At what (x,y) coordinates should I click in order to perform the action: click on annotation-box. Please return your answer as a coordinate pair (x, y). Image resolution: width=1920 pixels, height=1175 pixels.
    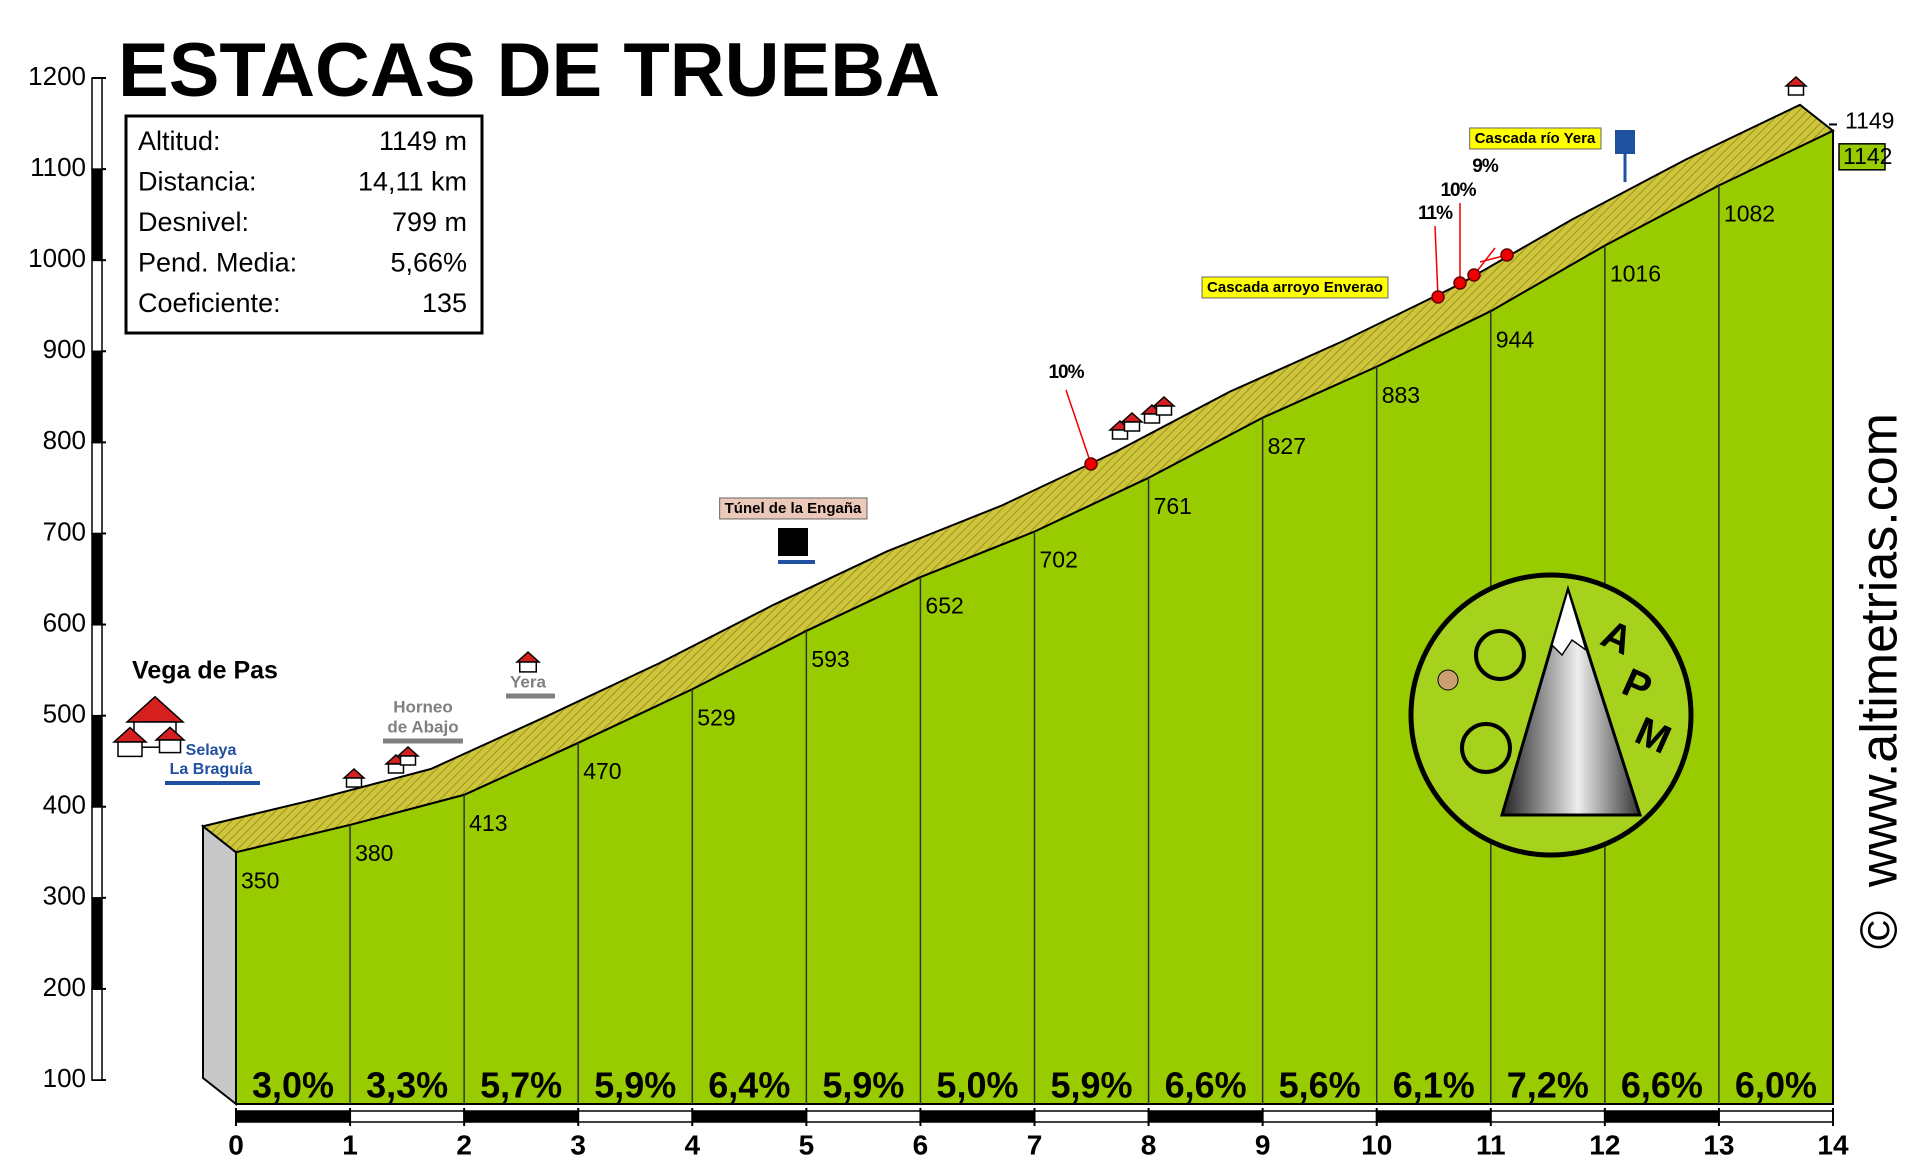
    Looking at the image, I should click on (793, 508).